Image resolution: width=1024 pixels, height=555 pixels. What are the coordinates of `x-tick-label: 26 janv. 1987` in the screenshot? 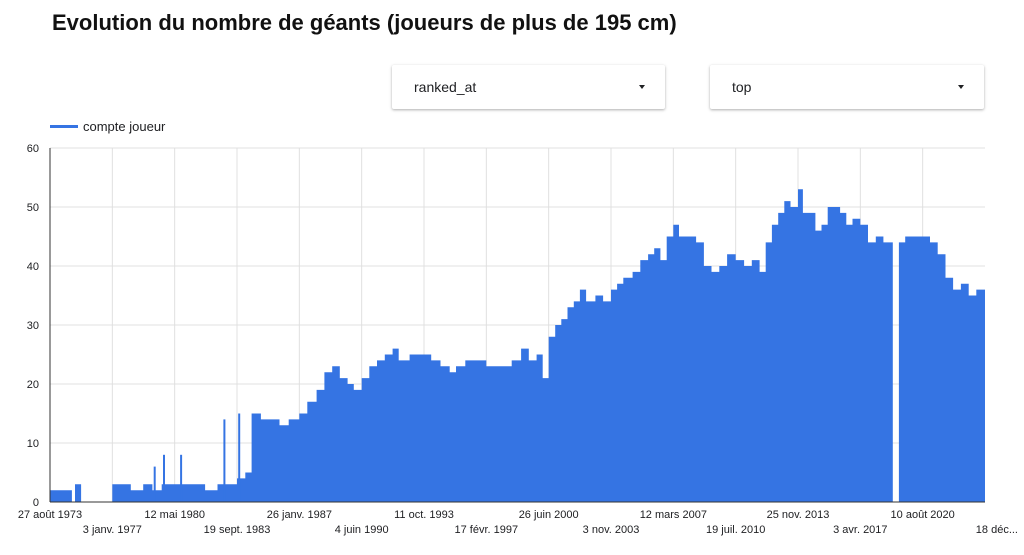 It's located at (299, 515).